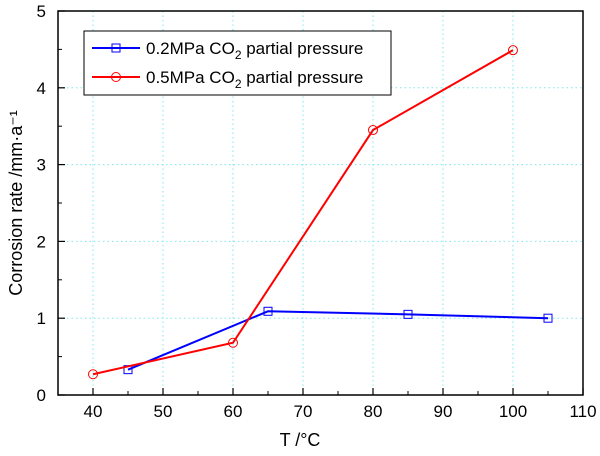 Image resolution: width=600 pixels, height=456 pixels. What do you see at coordinates (41, 395) in the screenshot?
I see `y-tick-label: 0` at bounding box center [41, 395].